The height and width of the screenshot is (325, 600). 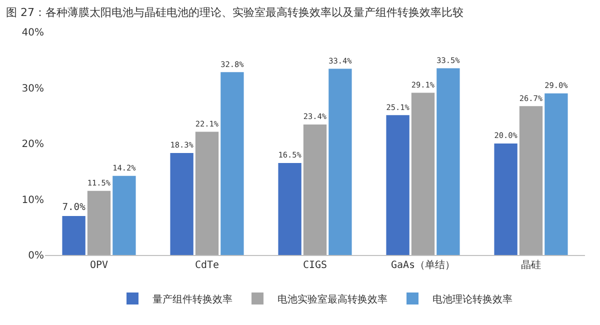 I want to click on x-tick-label: OPV, so click(x=99, y=265).